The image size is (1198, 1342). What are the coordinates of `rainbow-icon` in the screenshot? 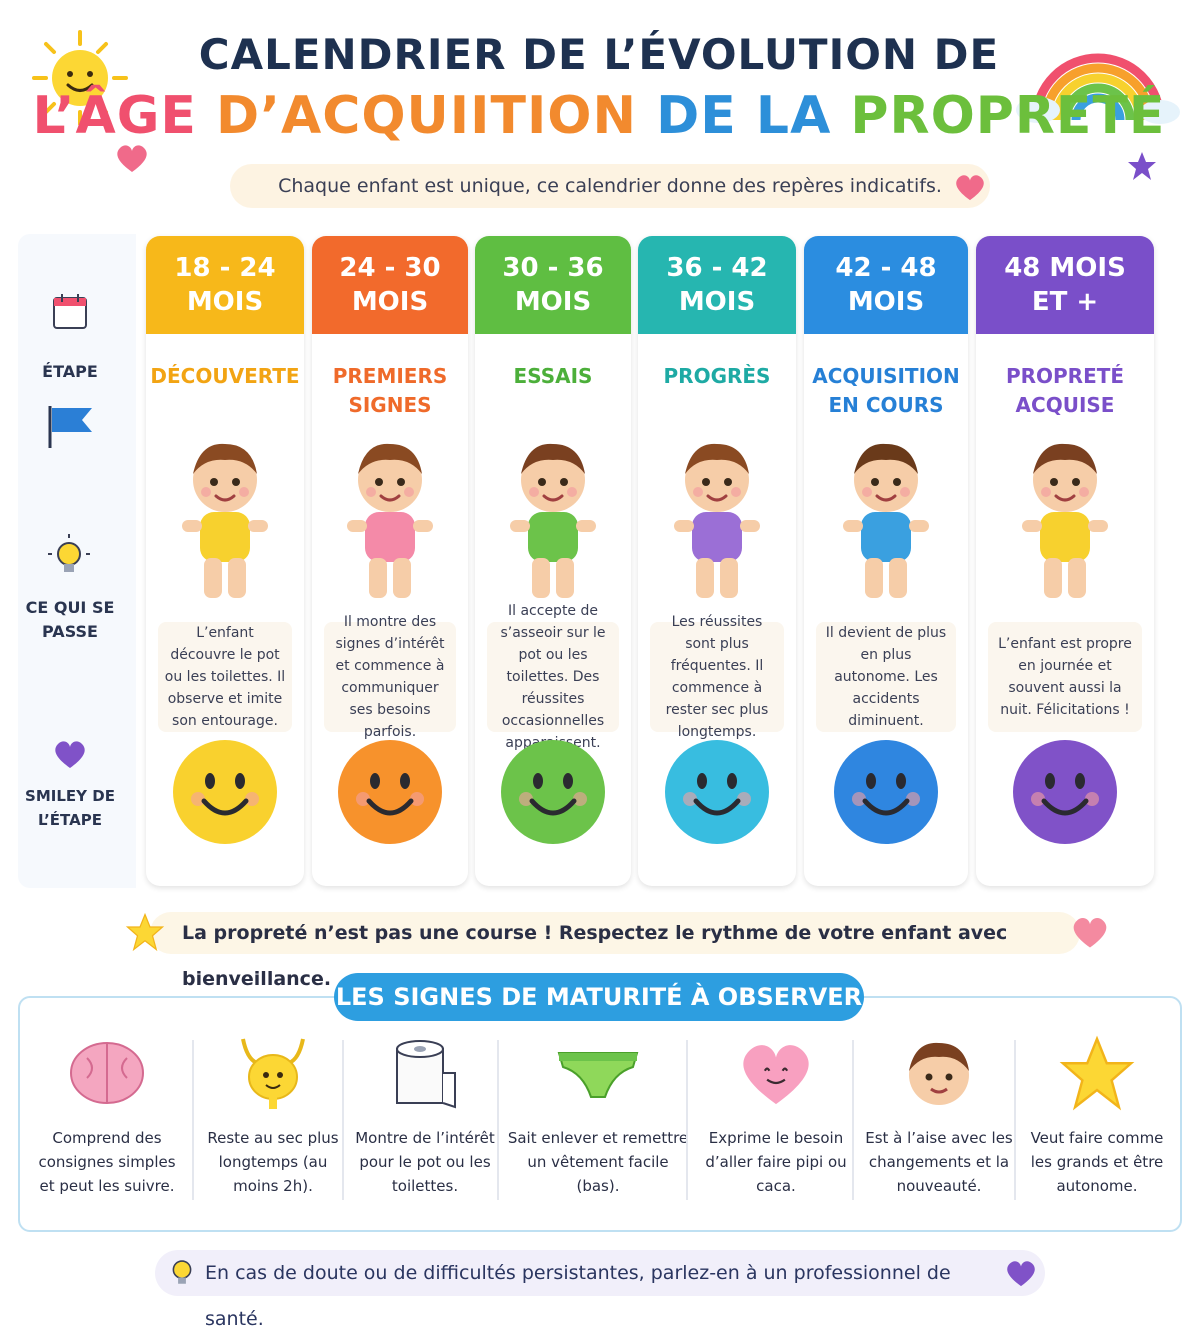 It's located at (1098, 88).